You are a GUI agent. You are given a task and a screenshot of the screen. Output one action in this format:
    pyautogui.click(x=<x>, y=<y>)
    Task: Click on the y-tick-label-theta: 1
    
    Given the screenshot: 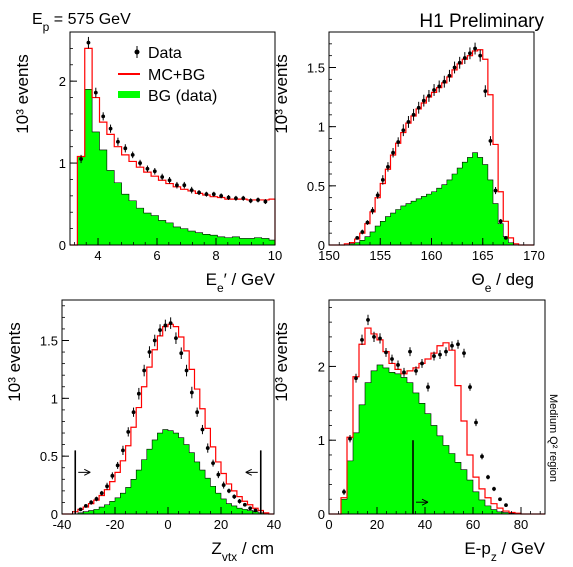 What is the action you would take?
    pyautogui.click(x=321, y=127)
    